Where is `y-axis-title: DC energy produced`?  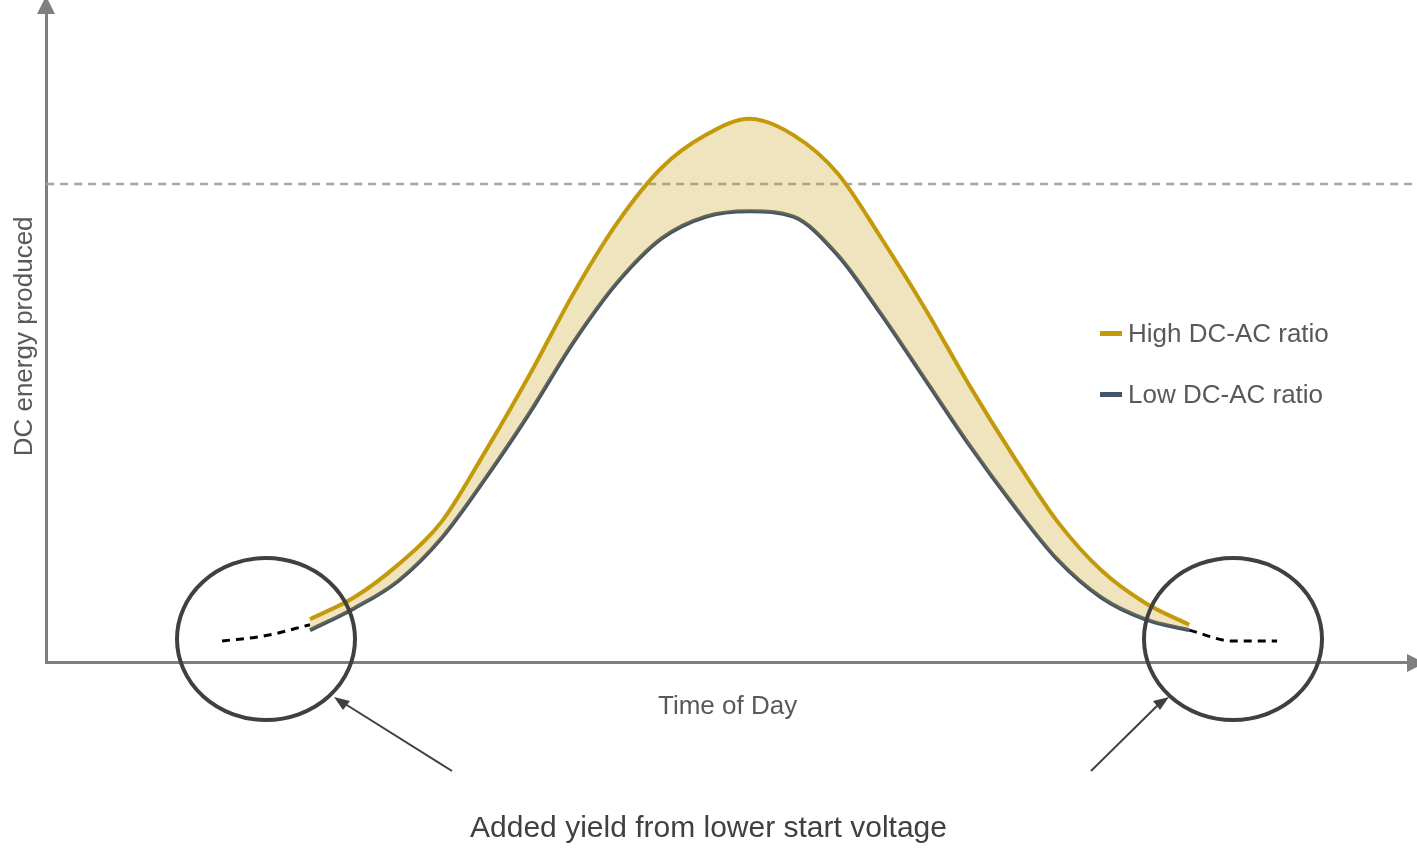
y-axis-title: DC energy produced is located at coordinates (22, 336).